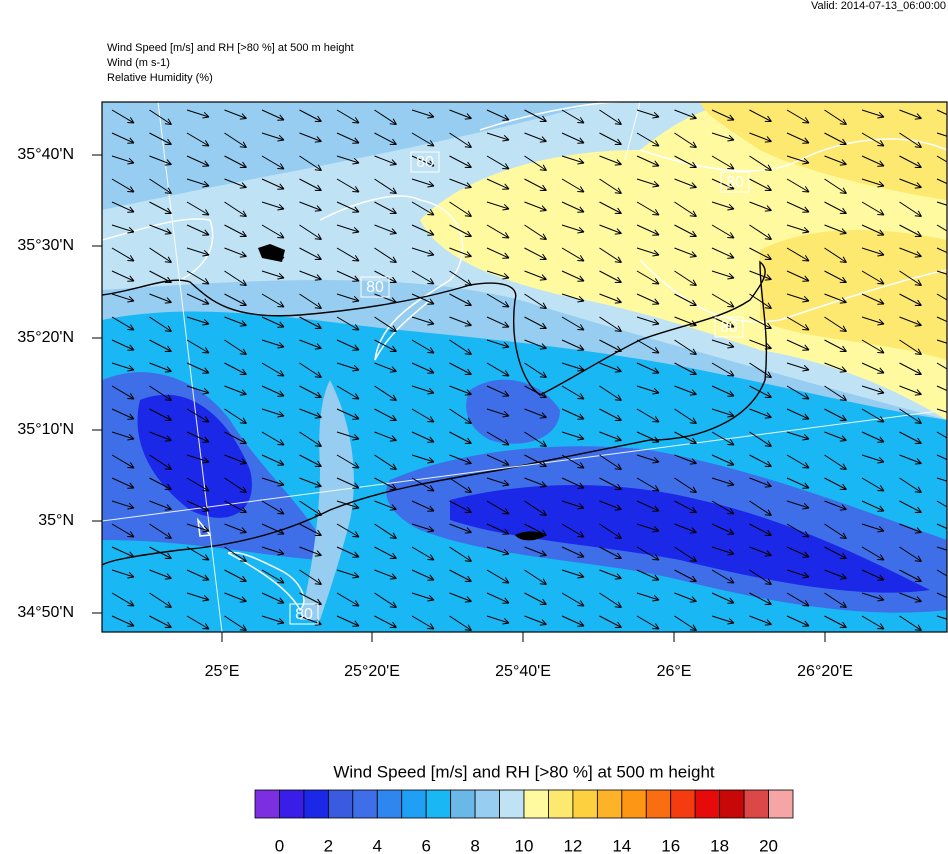 The height and width of the screenshot is (854, 948). Describe the element at coordinates (56, 520) in the screenshot. I see `lat-label: 35°N` at that location.